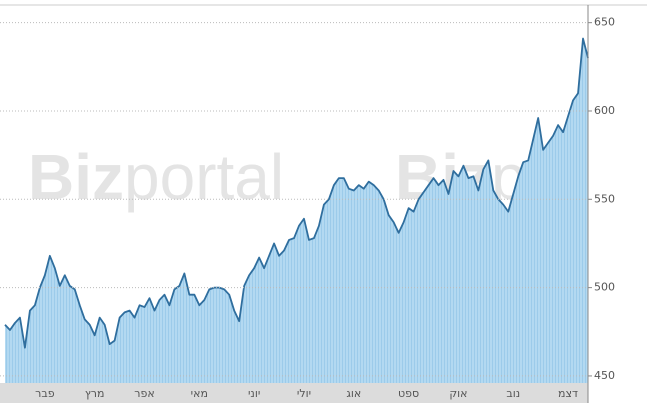 The width and height of the screenshot is (647, 410). I want to click on x-tick-label: אוג, so click(353, 393).